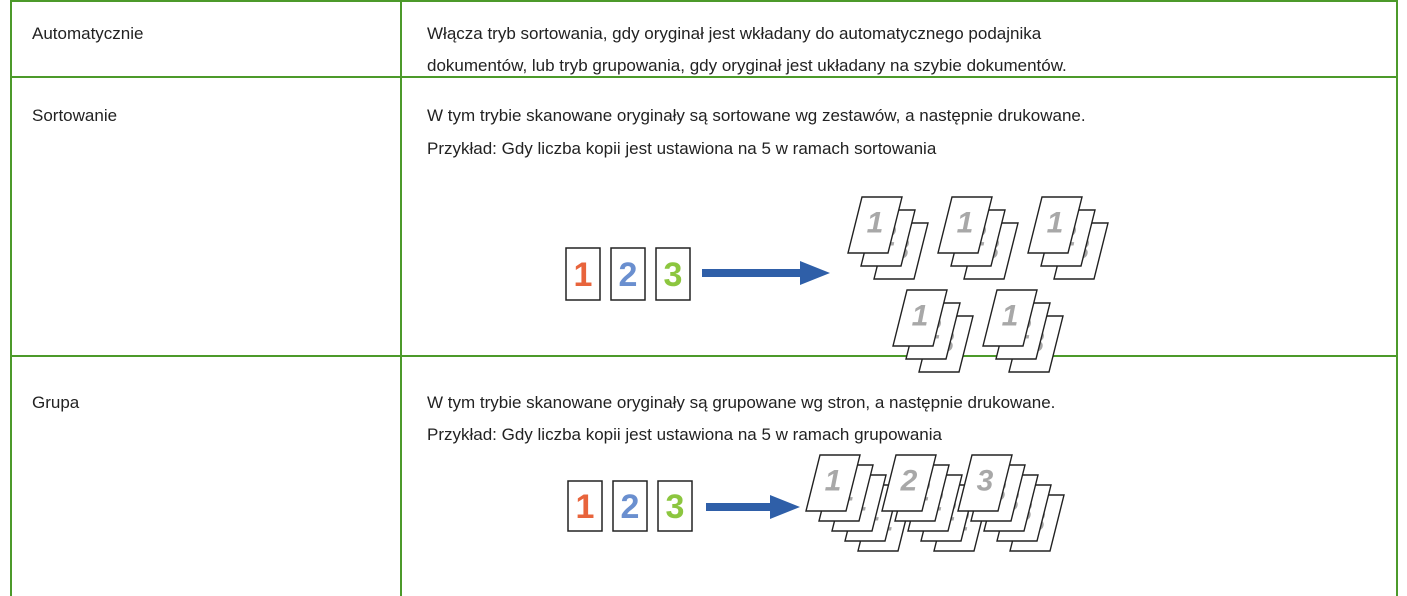 This screenshot has height=596, width=1407. I want to click on term: Automatycznie, so click(88, 33).